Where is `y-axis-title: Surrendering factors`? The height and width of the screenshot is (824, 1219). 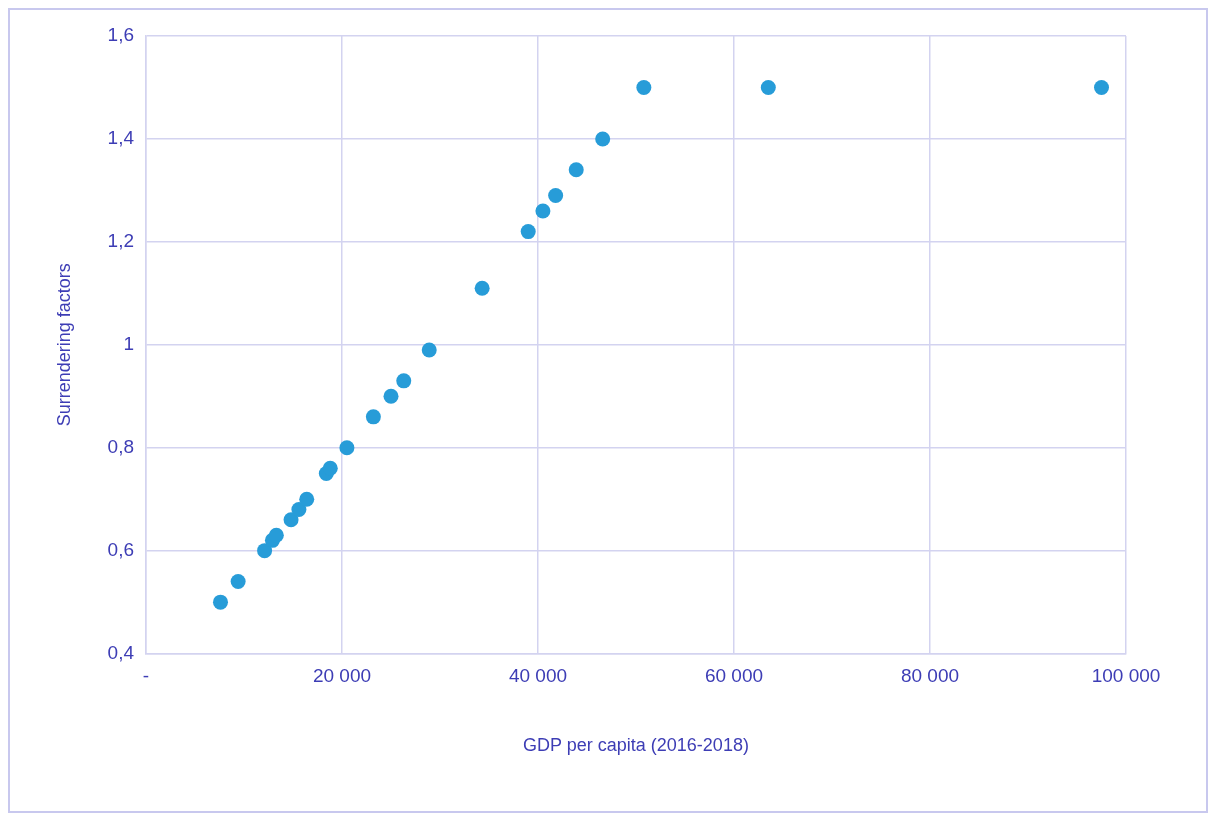
y-axis-title: Surrendering factors is located at coordinates (63, 345).